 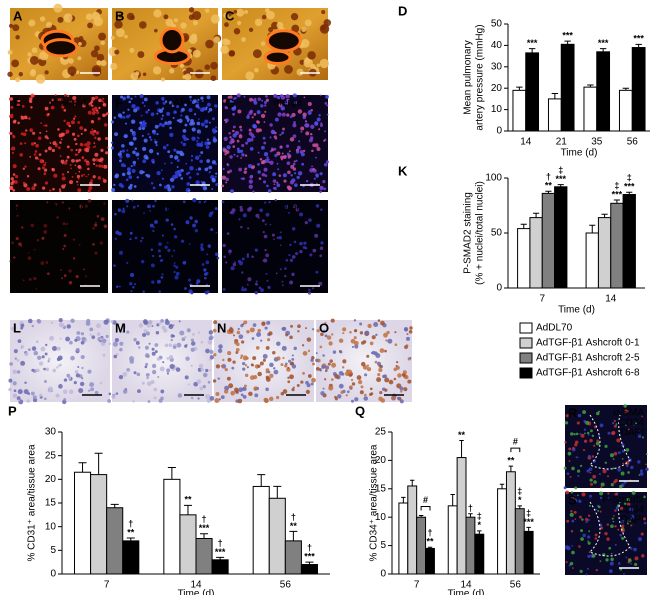 What do you see at coordinates (528, 522) in the screenshot?
I see `significance-label: ***` at bounding box center [528, 522].